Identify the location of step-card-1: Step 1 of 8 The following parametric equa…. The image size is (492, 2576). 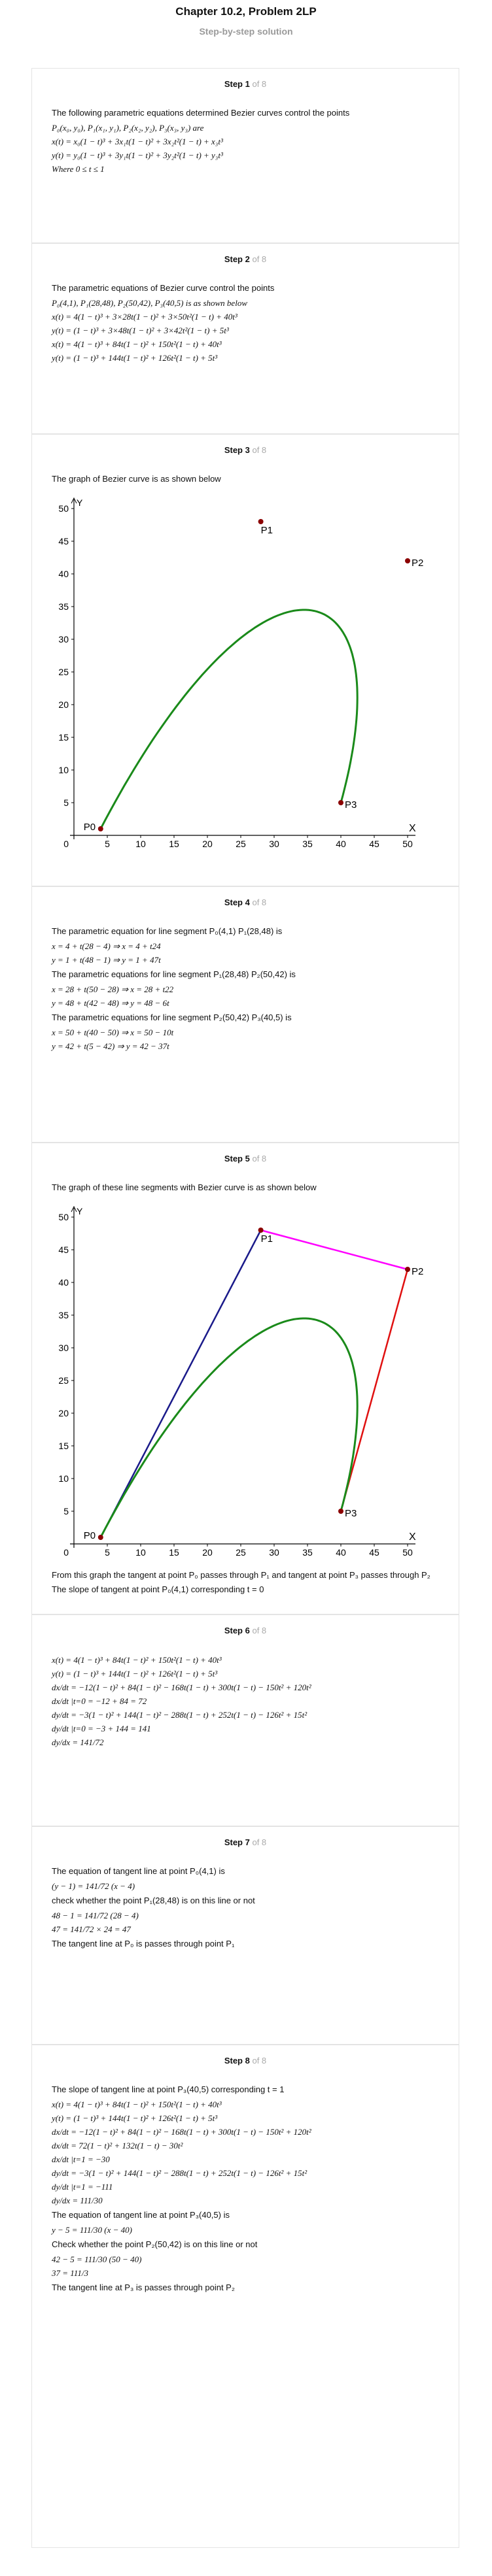
(245, 156).